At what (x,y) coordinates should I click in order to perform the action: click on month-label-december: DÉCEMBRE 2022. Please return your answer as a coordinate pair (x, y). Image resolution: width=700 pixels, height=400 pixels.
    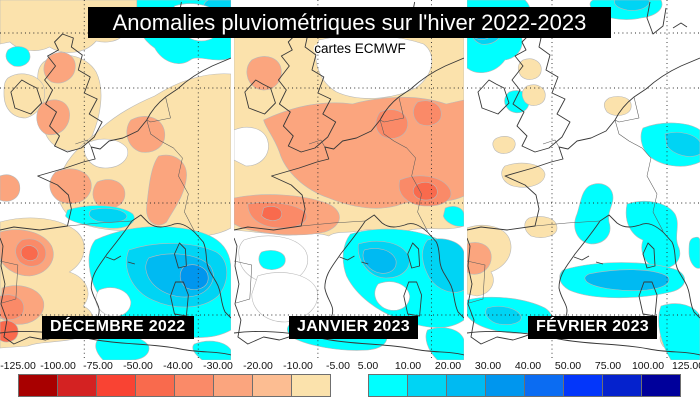
    Looking at the image, I should click on (118, 327).